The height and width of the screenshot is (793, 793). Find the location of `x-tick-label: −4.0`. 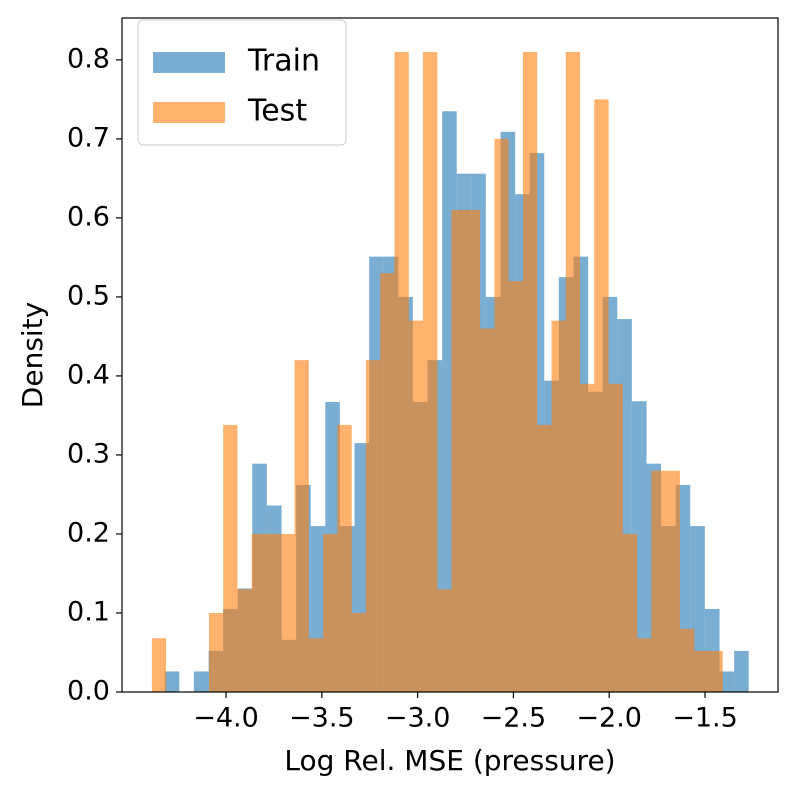

x-tick-label: −4.0 is located at coordinates (226, 718).